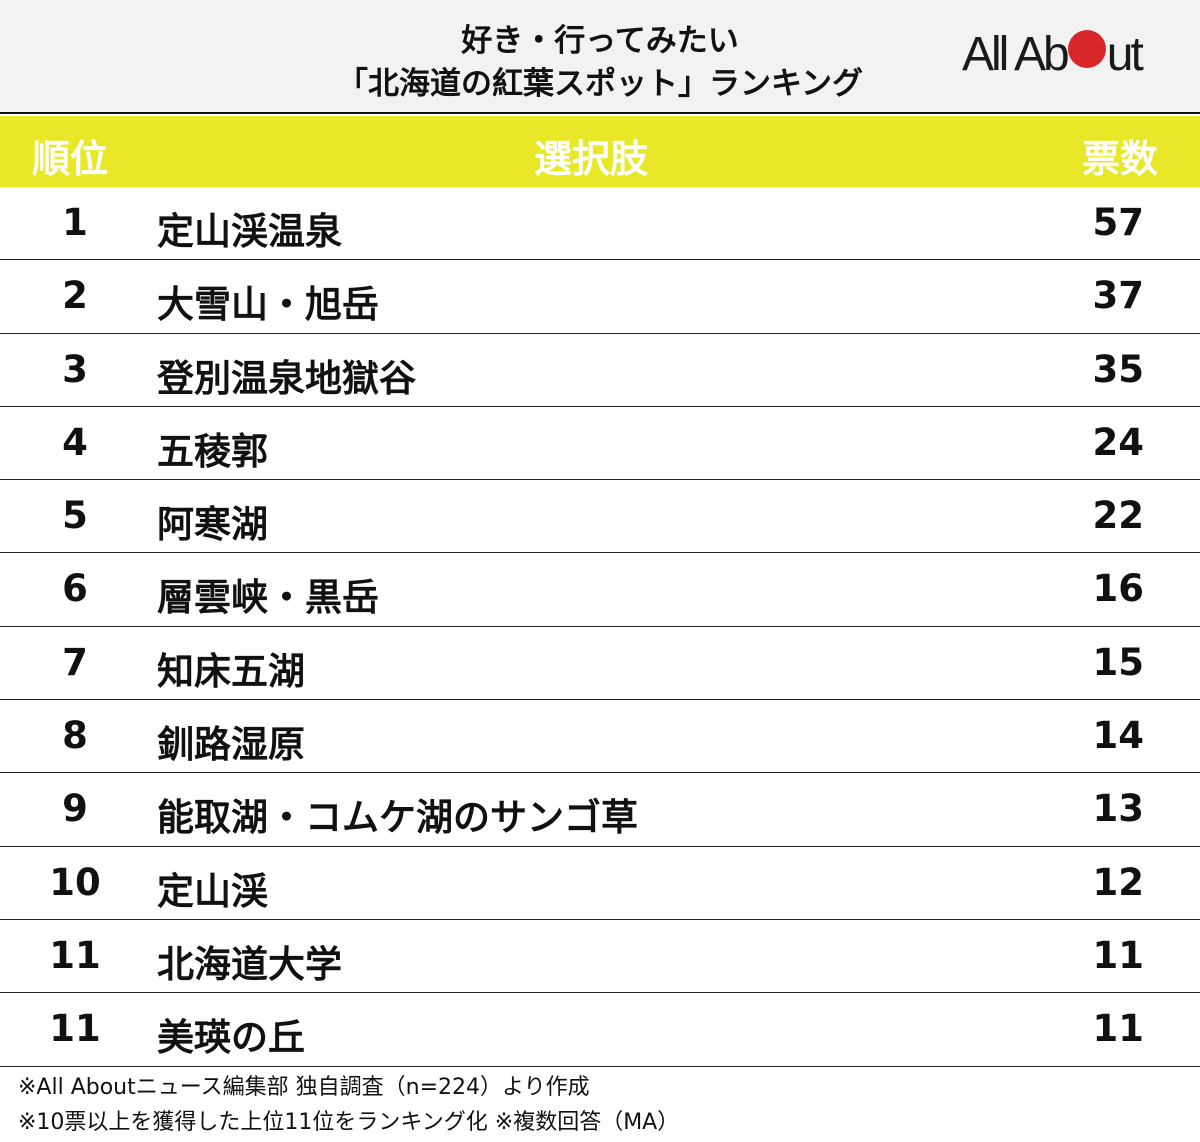 Image resolution: width=1200 pixels, height=1142 pixels. I want to click on table-row: 1 定山渓温泉 57, so click(600, 224).